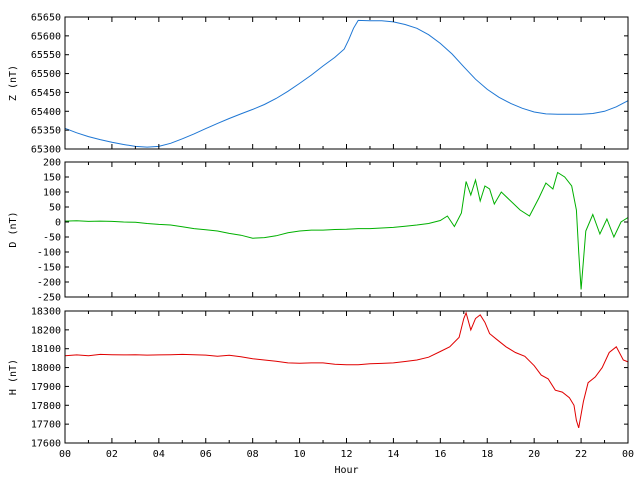 The width and height of the screenshot is (640, 480). Describe the element at coordinates (46, 18) in the screenshot. I see `y-tick-label: 65650` at that location.